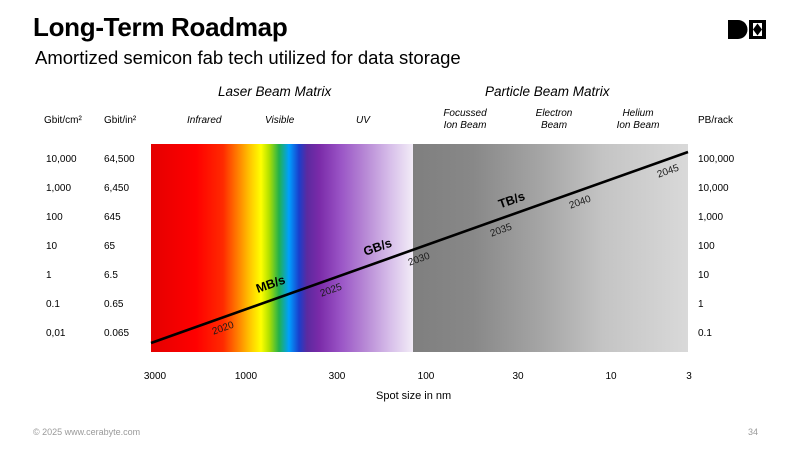 Image resolution: width=800 pixels, height=450 pixels. I want to click on spot-size-tick-6: 3, so click(689, 376).